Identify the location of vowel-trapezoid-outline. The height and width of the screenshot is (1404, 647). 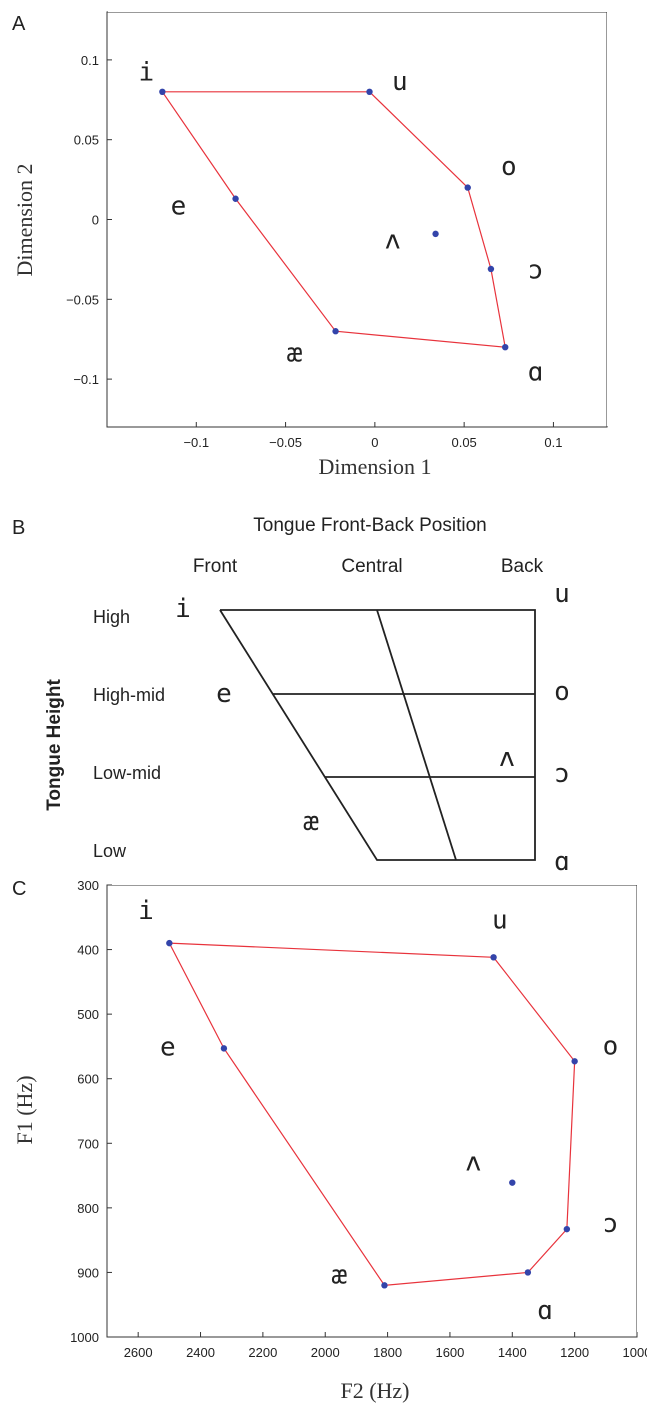
(377, 735).